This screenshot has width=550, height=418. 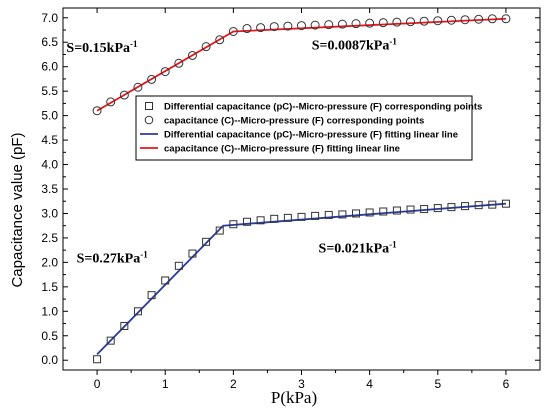 I want to click on slope-annotation: S=0.0087kPa-1, so click(x=355, y=45).